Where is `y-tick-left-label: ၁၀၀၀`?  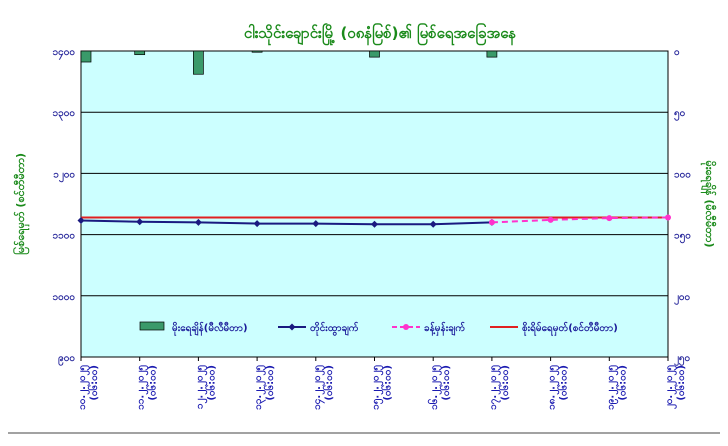 y-tick-left-label: ၁၀၀၀ is located at coordinates (64, 297).